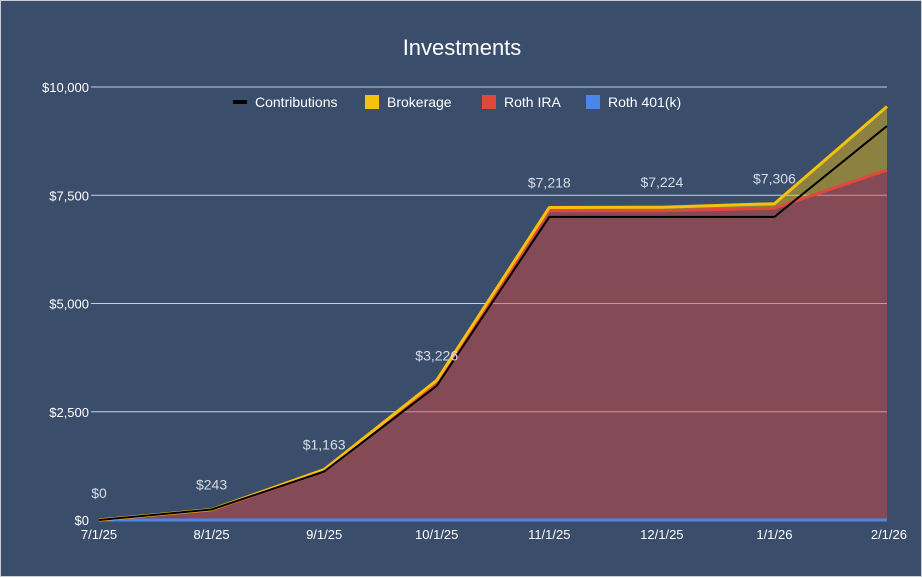 This screenshot has width=922, height=578. I want to click on legend-swatch-contributions, so click(240, 102).